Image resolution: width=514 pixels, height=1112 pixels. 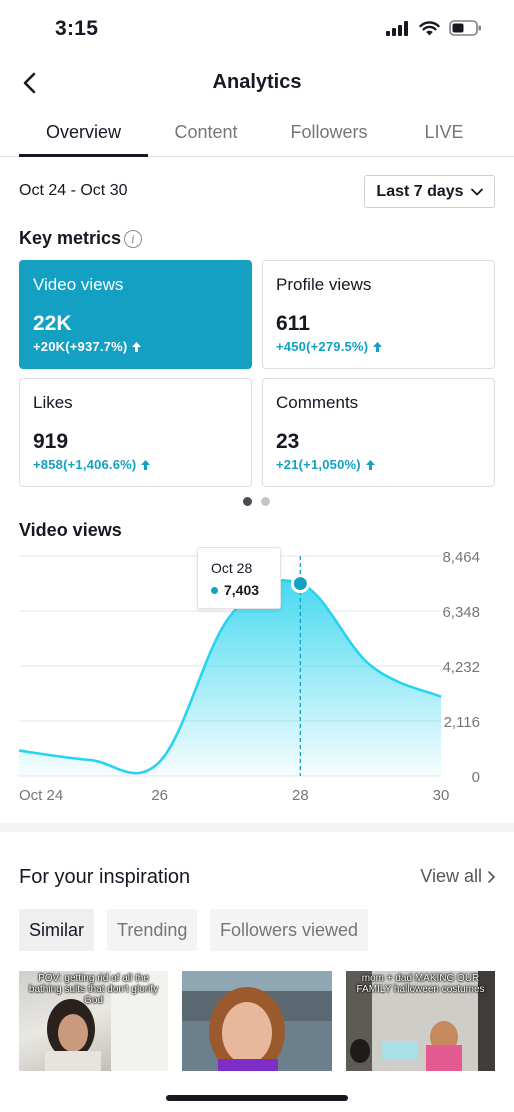 I want to click on chart-line, so click(x=230, y=677).